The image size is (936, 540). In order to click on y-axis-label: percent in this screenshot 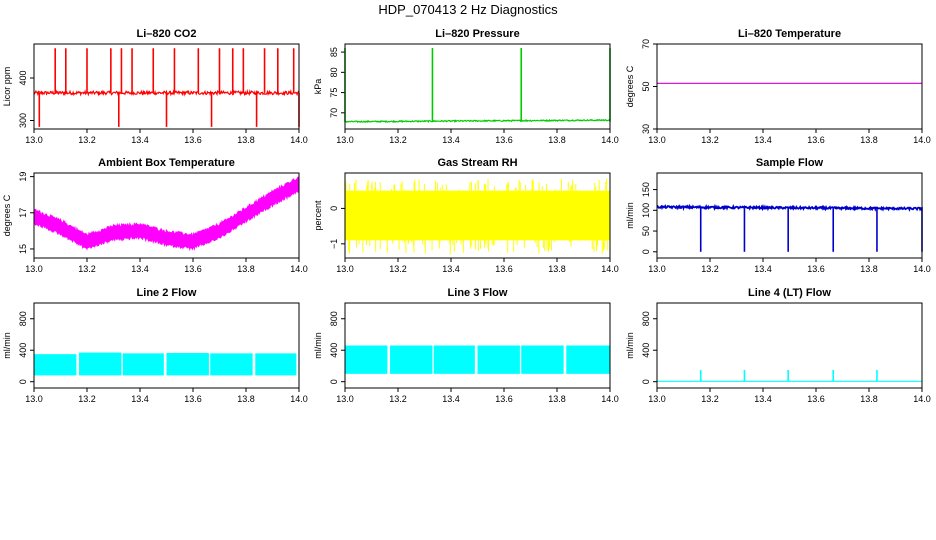, I will do `click(318, 215)`.